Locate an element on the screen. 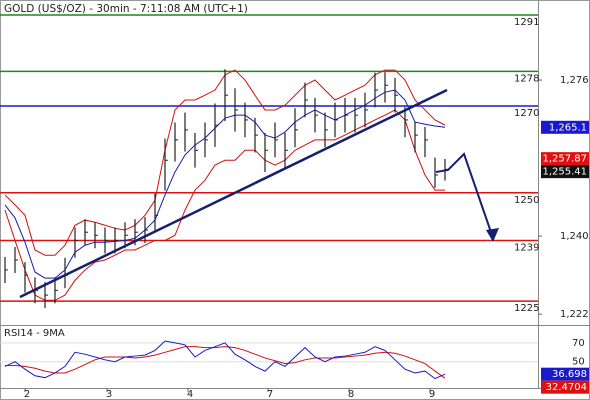 The width and height of the screenshot is (590, 400). rsi-tick-label: 70 is located at coordinates (578, 343).